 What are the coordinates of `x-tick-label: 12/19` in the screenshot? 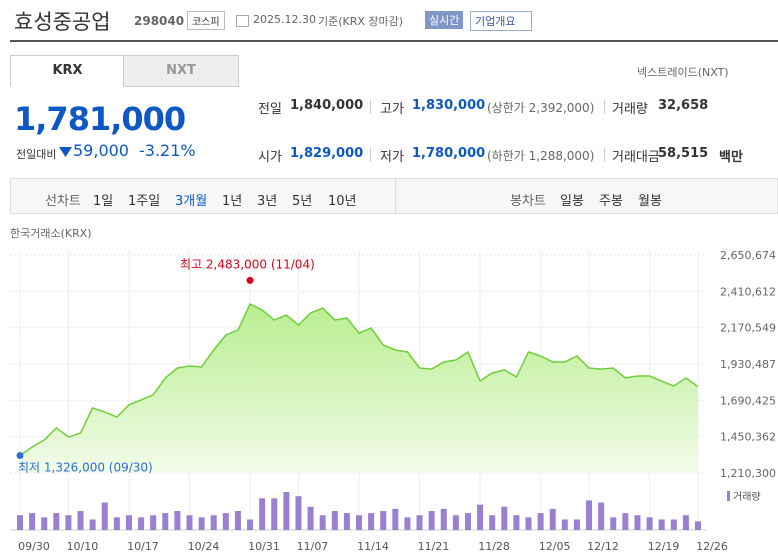 It's located at (664, 546).